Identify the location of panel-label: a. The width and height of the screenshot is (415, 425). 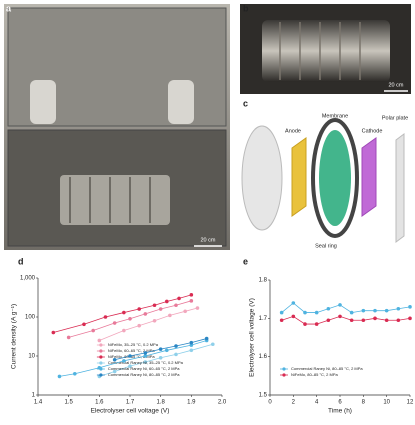
(9, 8).